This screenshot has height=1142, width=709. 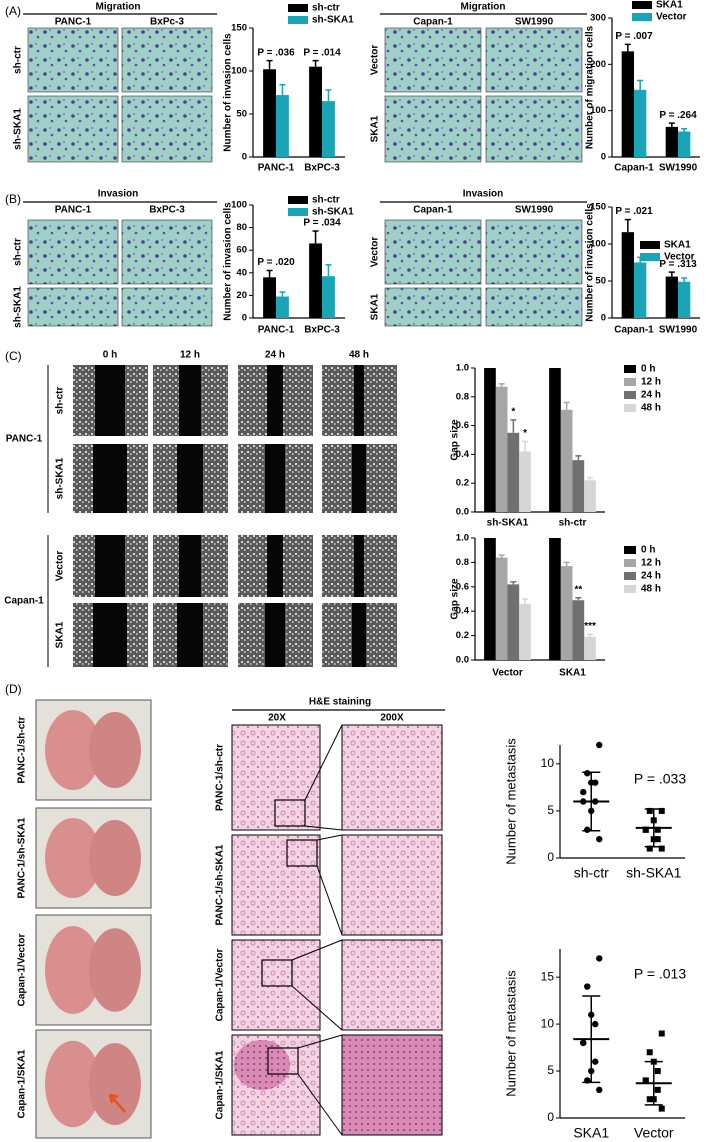 I want to click on y-axis-label: Gap size, so click(x=455, y=599).